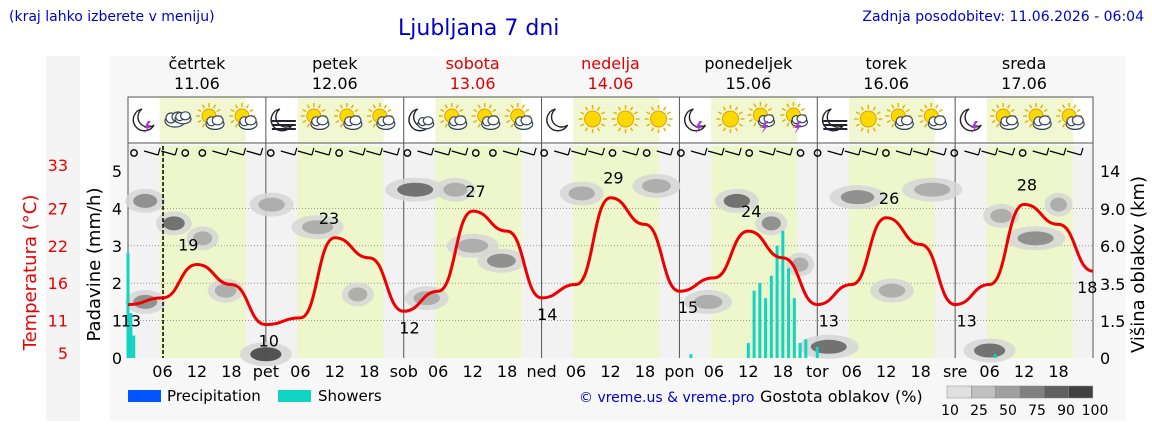 The width and height of the screenshot is (1152, 443). What do you see at coordinates (162, 371) in the screenshot?
I see `hour-tick: 06` at bounding box center [162, 371].